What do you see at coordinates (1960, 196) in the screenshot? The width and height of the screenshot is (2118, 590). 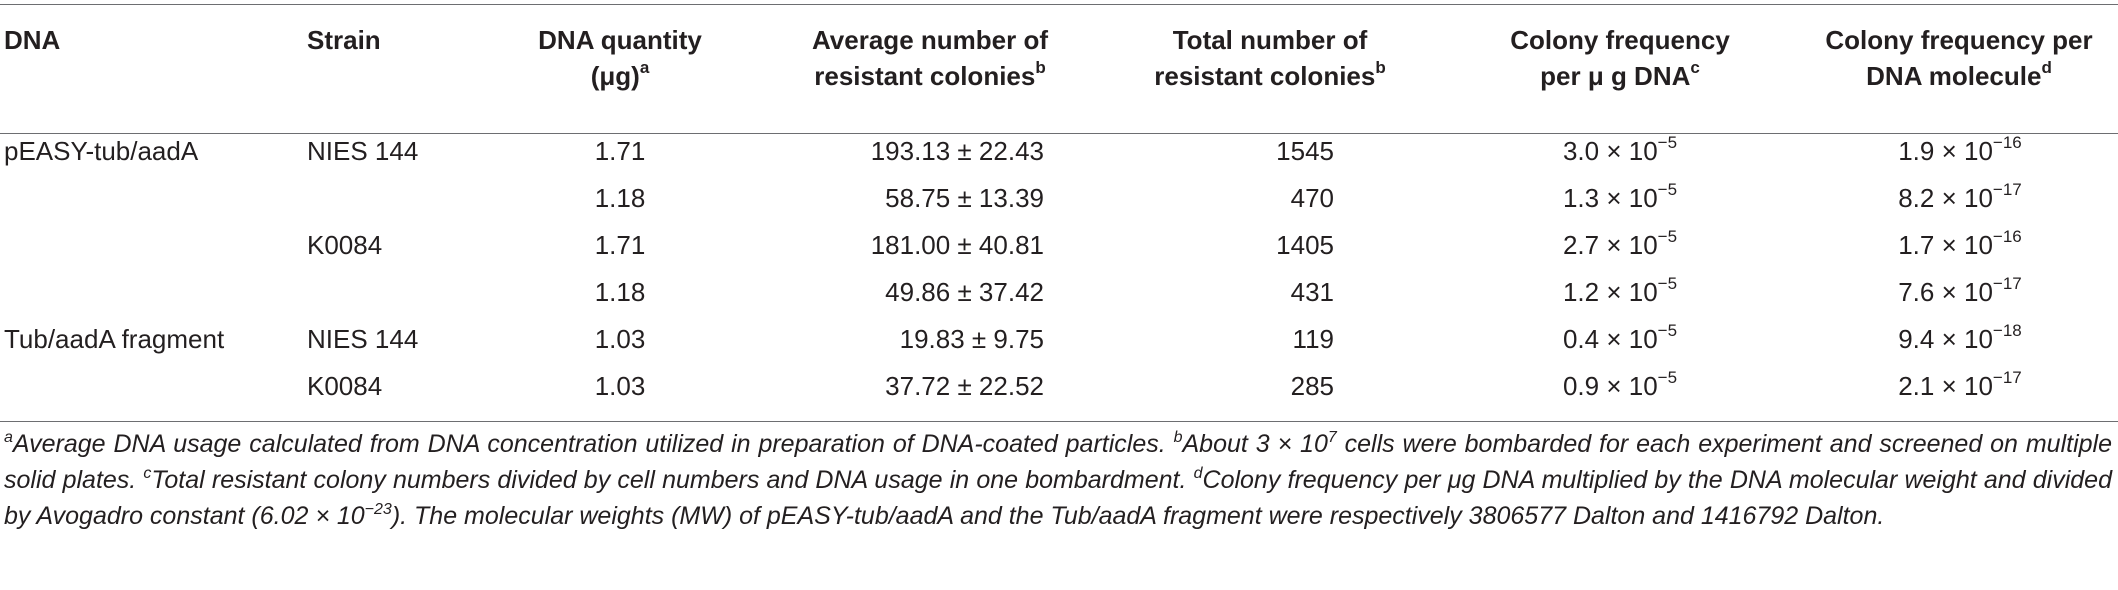 I see `cell-frequency-per-molecule: 8.2 × 10⁻¹⁷` at bounding box center [1960, 196].